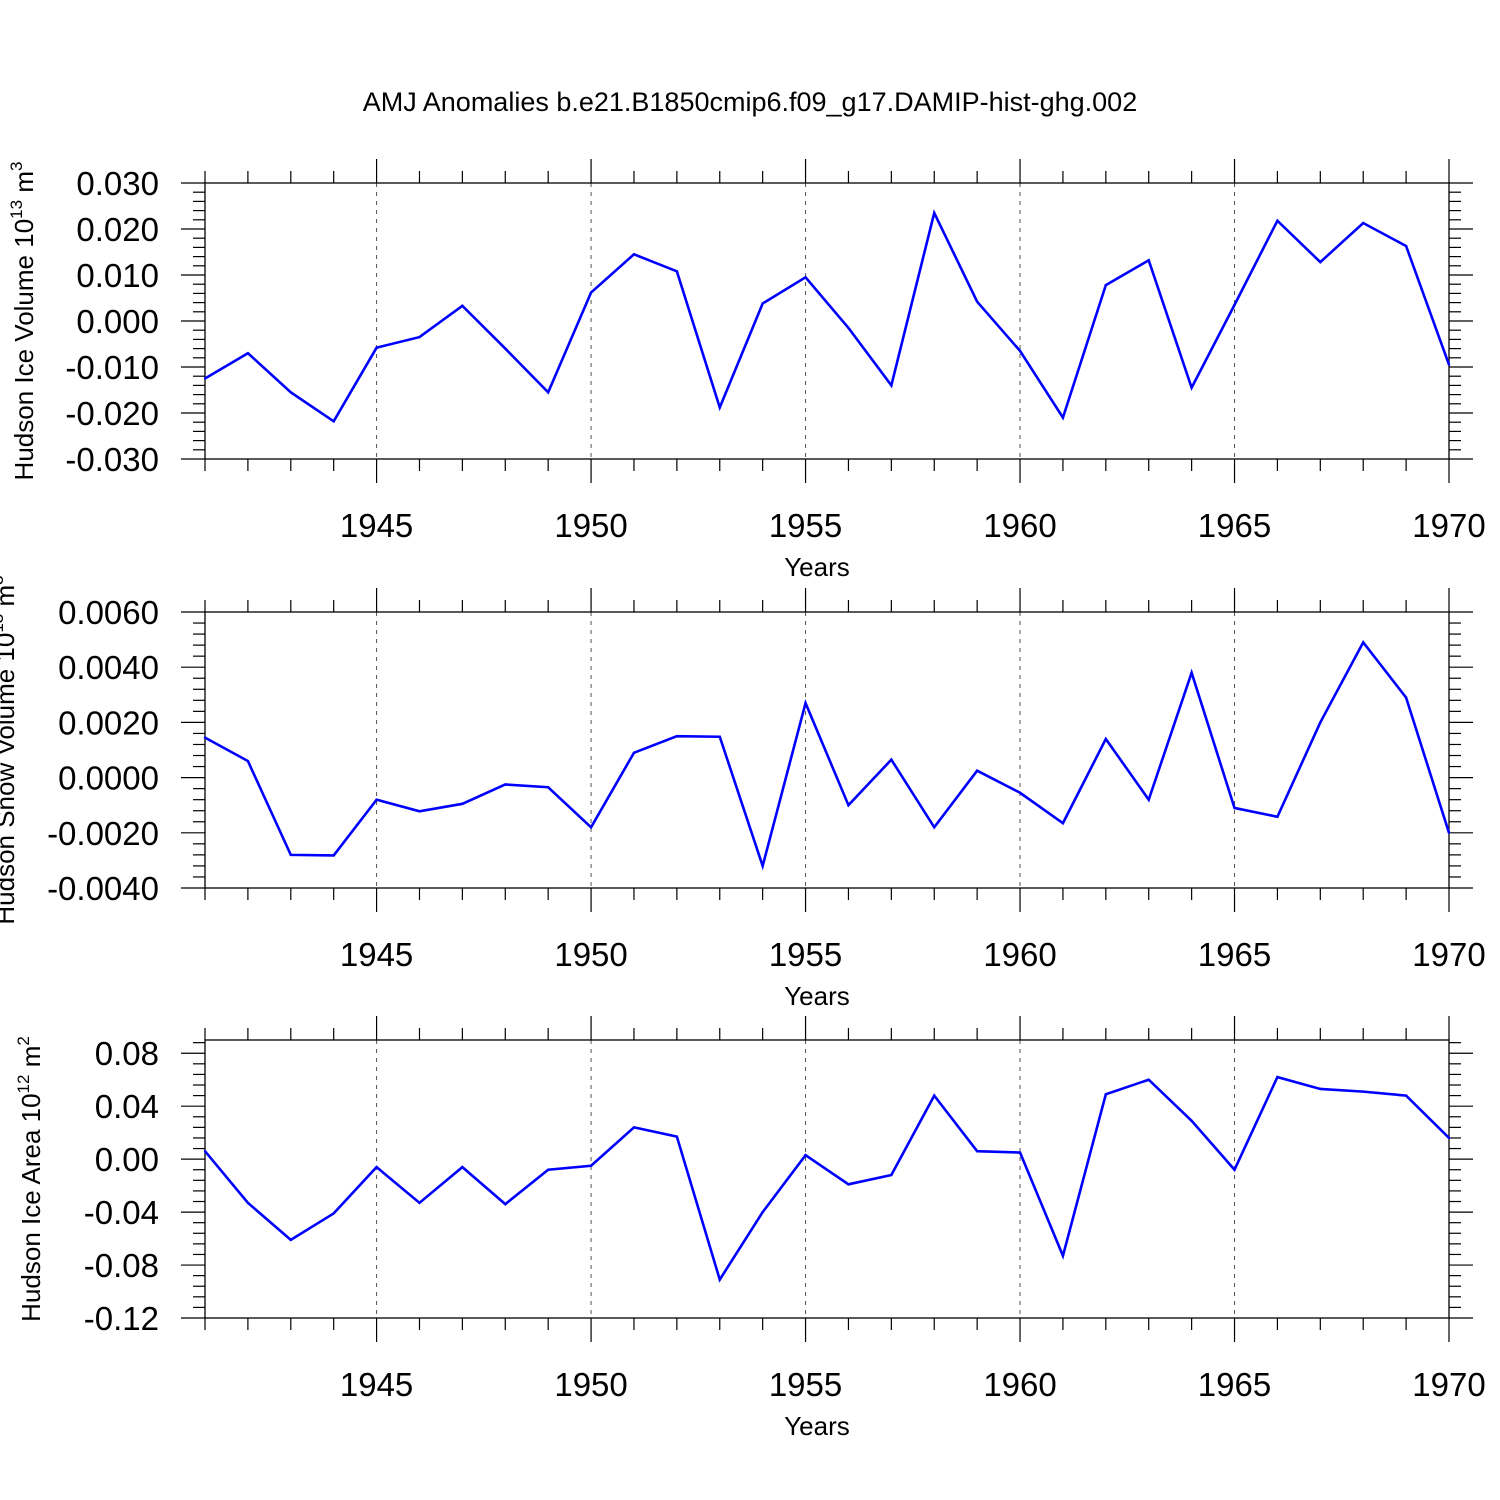 The width and height of the screenshot is (1500, 1500). What do you see at coordinates (108, 722) in the screenshot?
I see `y-tick-label: 0.0020` at bounding box center [108, 722].